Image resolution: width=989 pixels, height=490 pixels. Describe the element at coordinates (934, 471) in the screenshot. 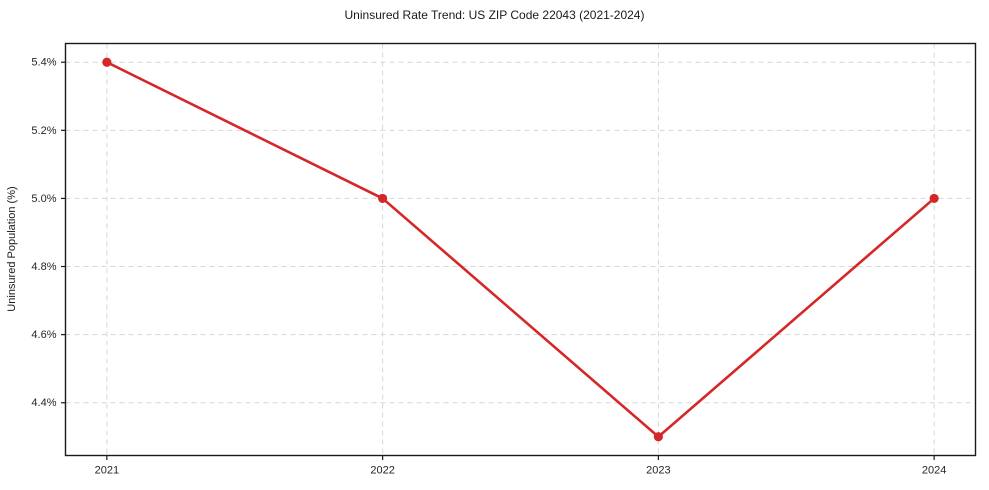

I see `x-tick-label: 2024` at that location.